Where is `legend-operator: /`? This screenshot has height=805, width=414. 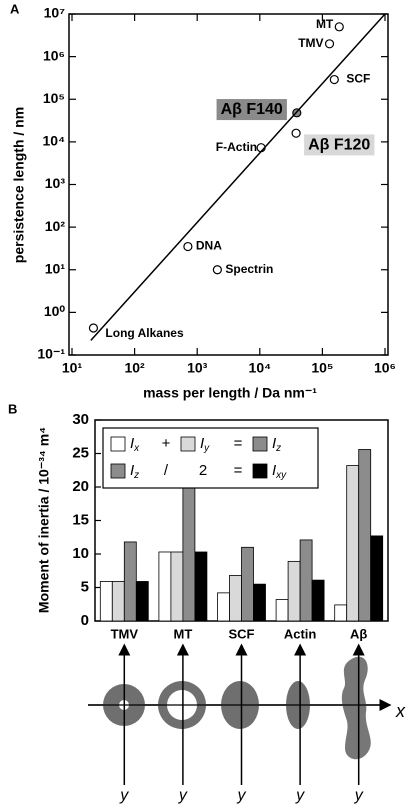
legend-operator: / is located at coordinates (166, 470).